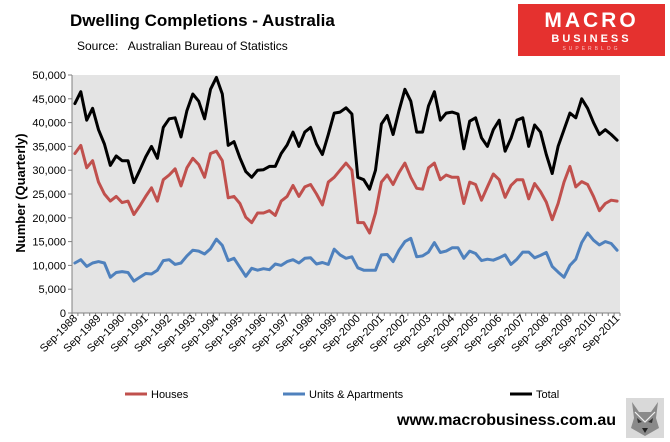 This screenshot has height=442, width=670. What do you see at coordinates (591, 20) in the screenshot?
I see `logo-line-macro: MACRO` at bounding box center [591, 20].